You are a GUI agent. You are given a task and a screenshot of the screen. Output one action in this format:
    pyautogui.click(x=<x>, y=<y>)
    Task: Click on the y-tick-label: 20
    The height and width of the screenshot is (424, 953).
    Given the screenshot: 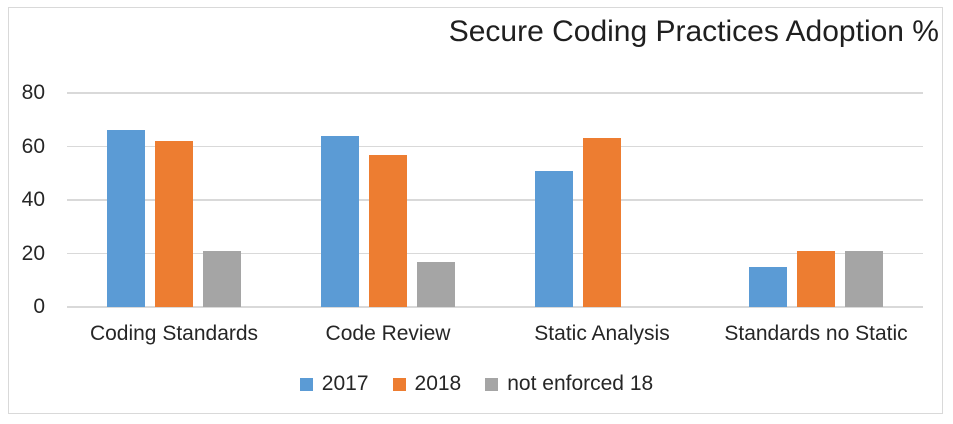 What is the action you would take?
    pyautogui.click(x=33, y=253)
    